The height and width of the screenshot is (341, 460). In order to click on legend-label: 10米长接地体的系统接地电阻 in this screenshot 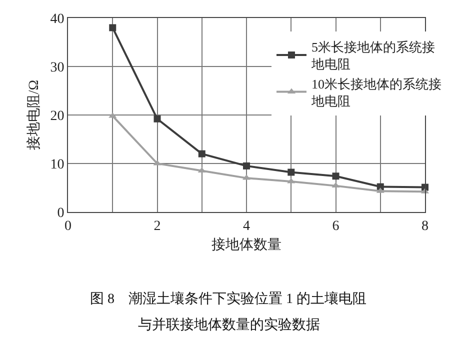, I will do `click(376, 92)`.